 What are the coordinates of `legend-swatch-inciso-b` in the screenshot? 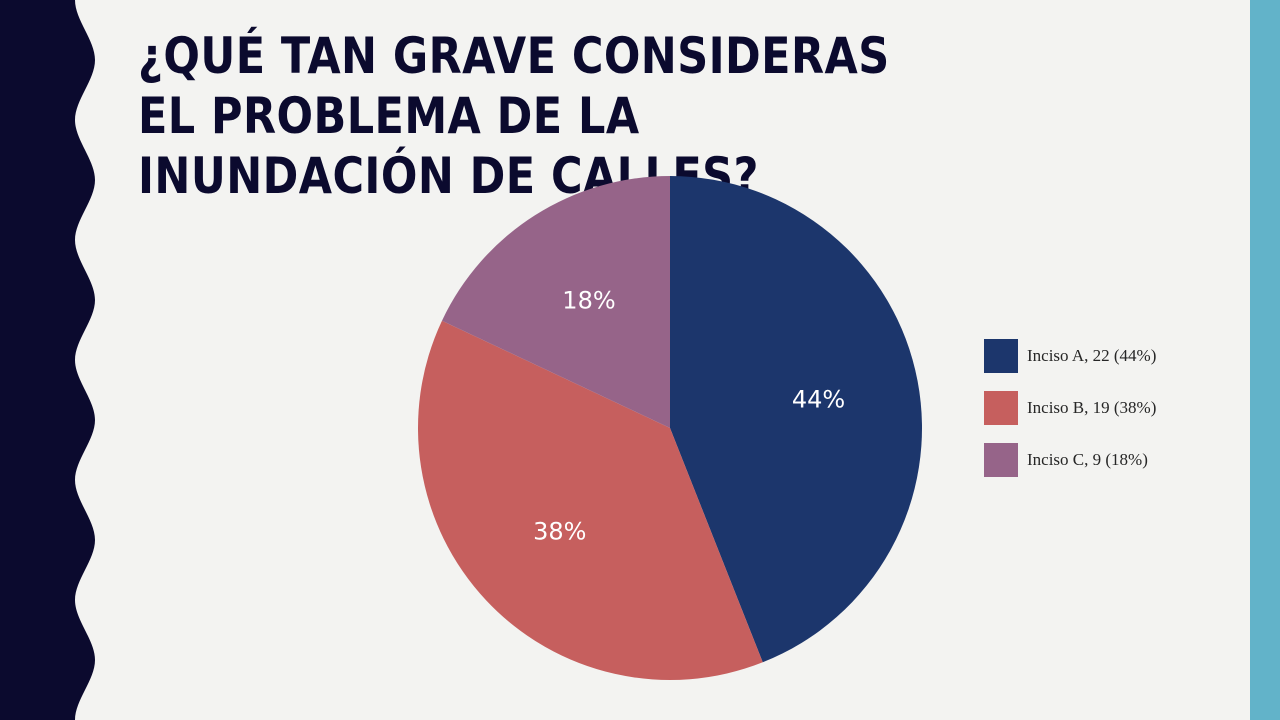 It's located at (1001, 408).